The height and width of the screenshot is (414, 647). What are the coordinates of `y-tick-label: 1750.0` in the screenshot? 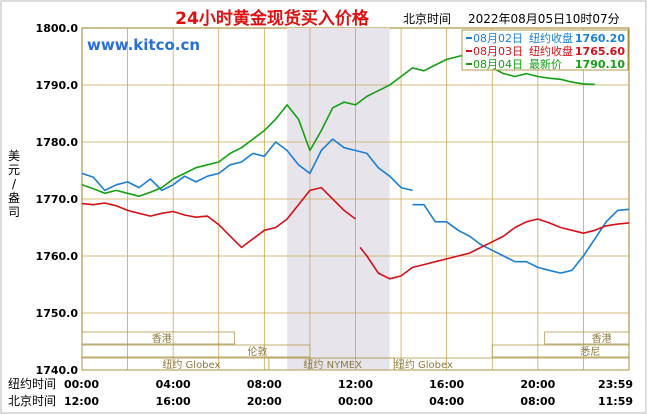 It's located at (57, 313).